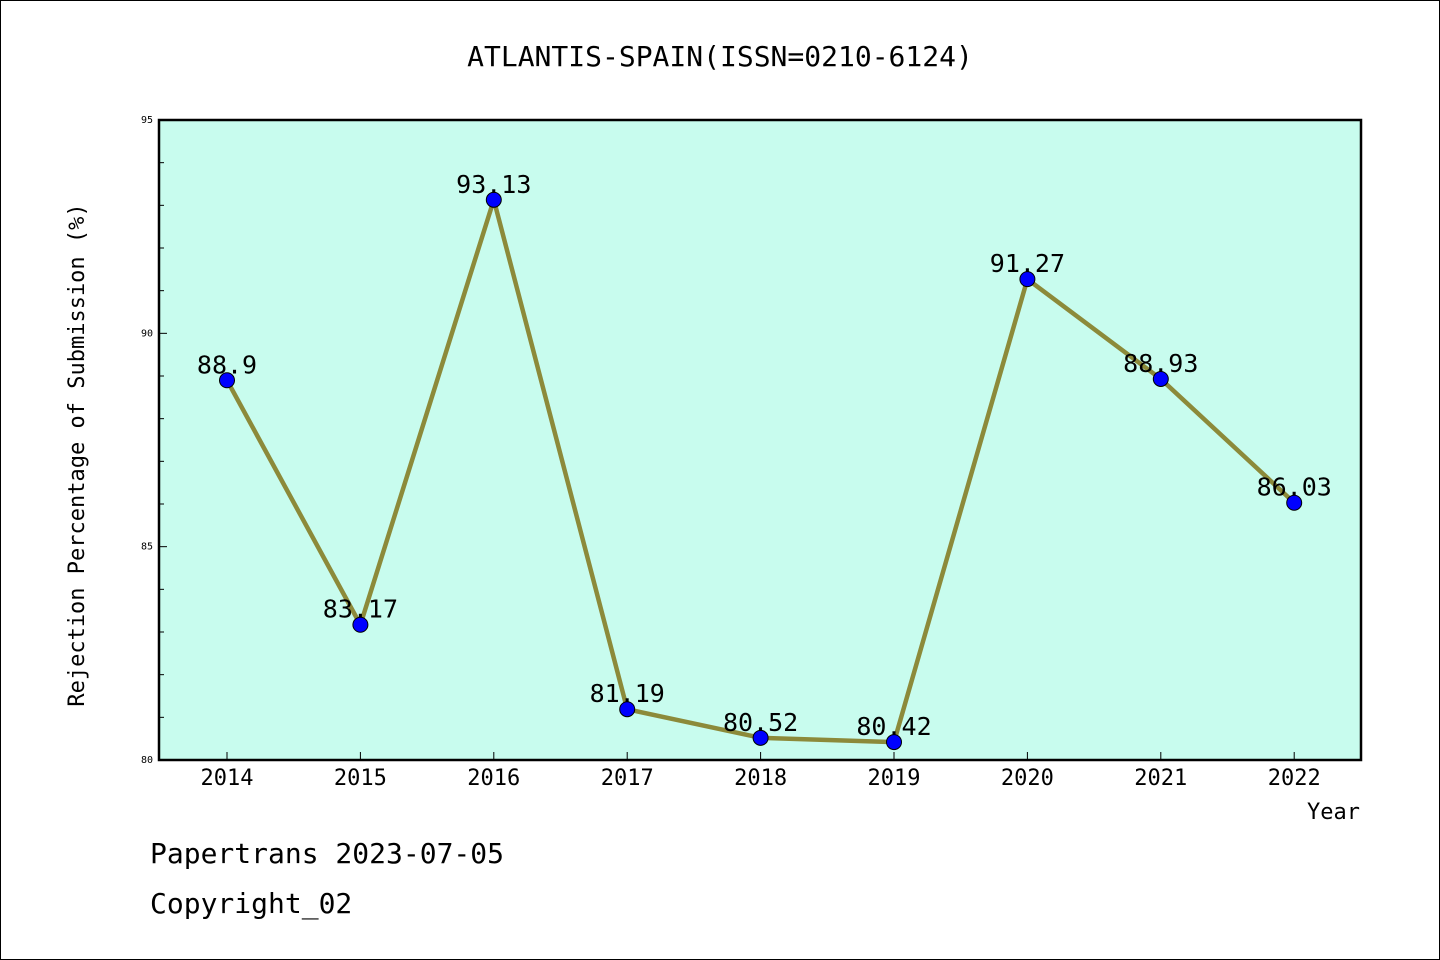 This screenshot has width=1440, height=960. What do you see at coordinates (327, 853) in the screenshot?
I see `footer-date: Papertrans 2023-07-05` at bounding box center [327, 853].